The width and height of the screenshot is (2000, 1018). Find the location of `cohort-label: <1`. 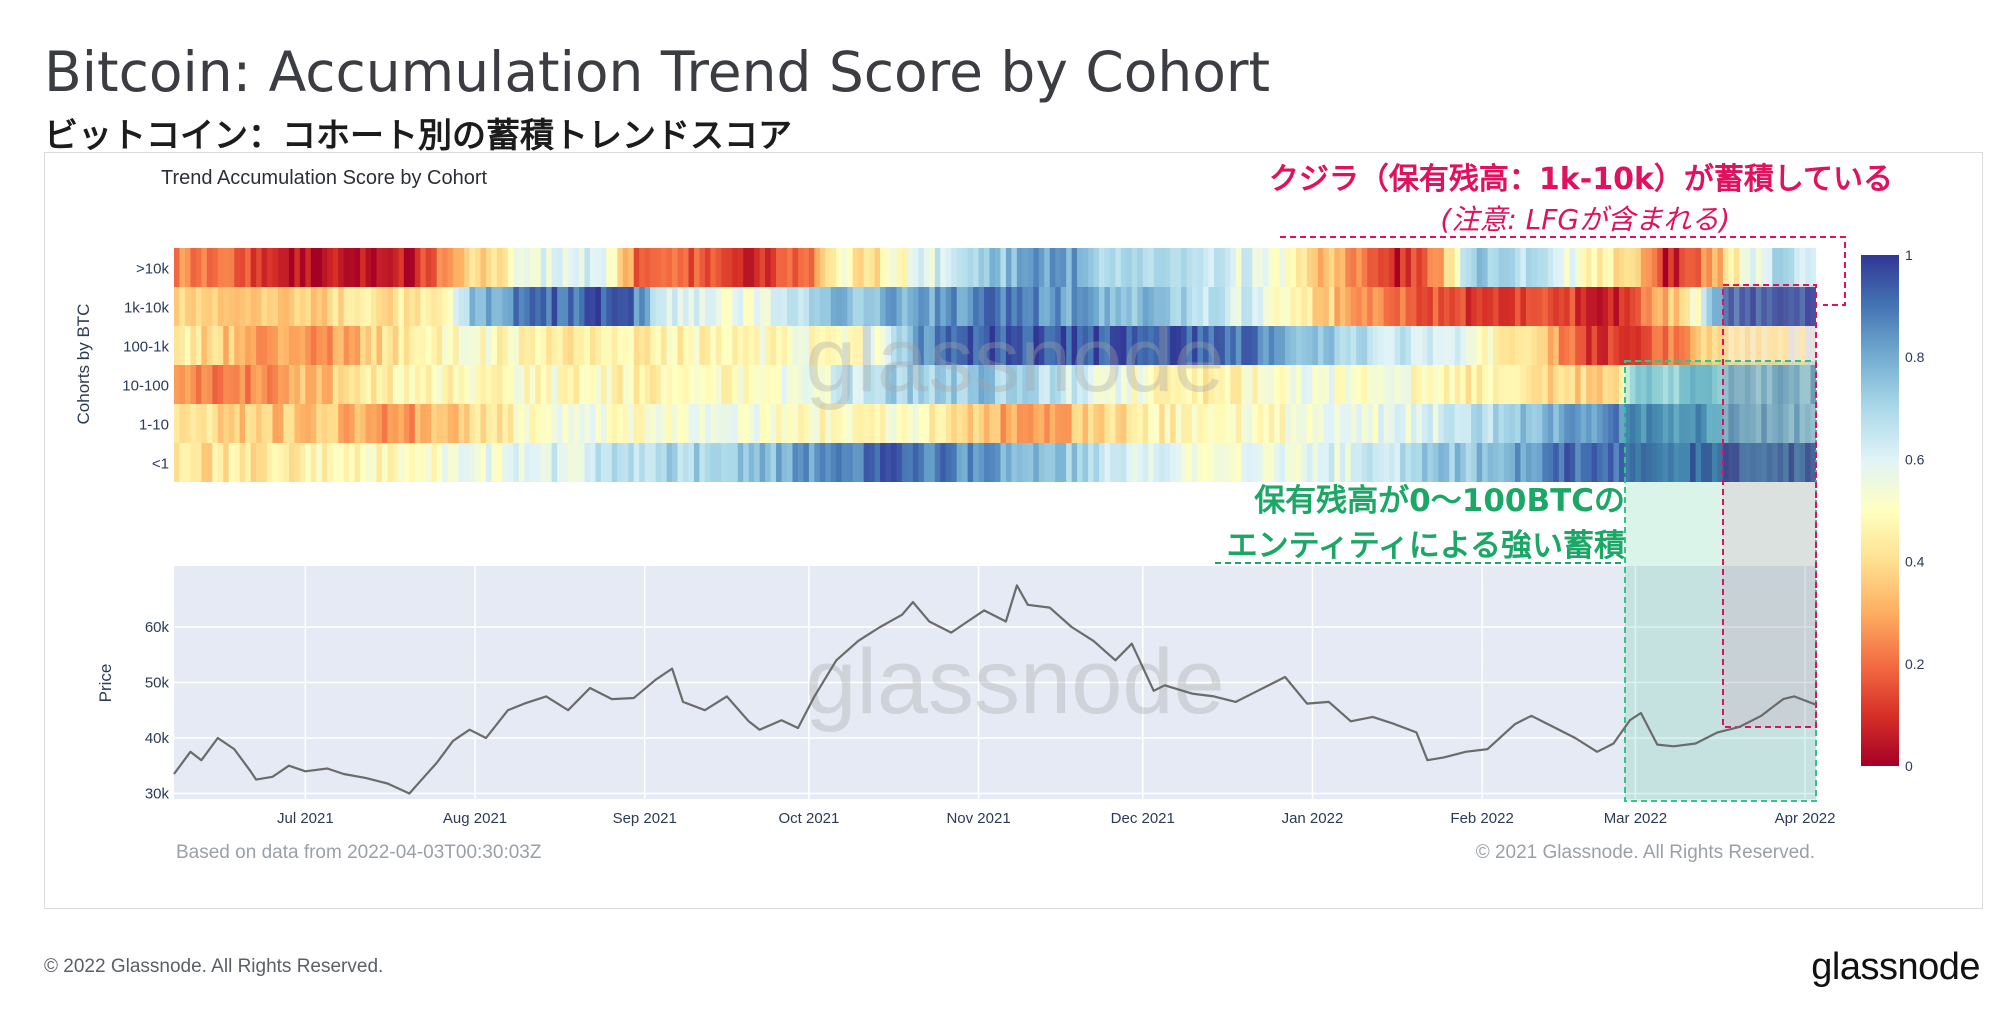

cohort-label: <1 is located at coordinates (160, 464).